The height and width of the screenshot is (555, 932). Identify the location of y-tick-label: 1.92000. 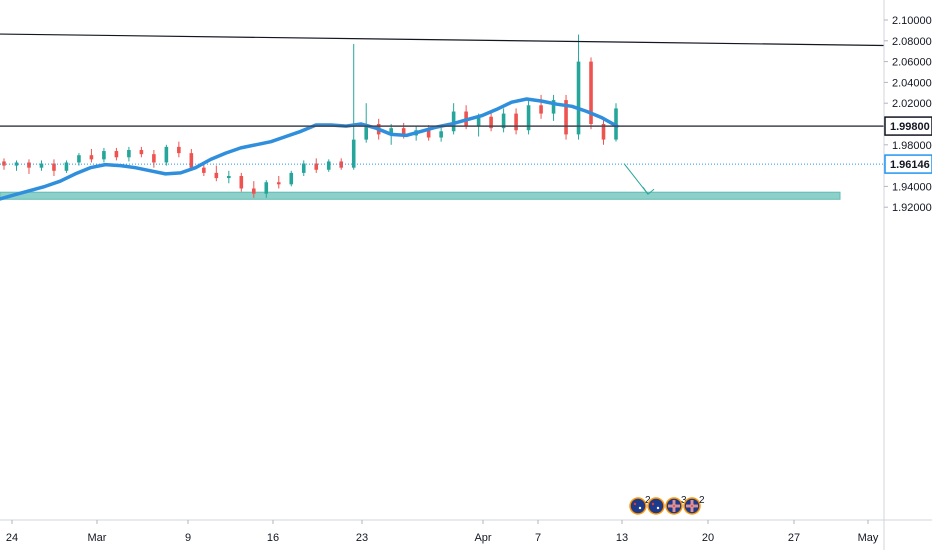
(912, 208).